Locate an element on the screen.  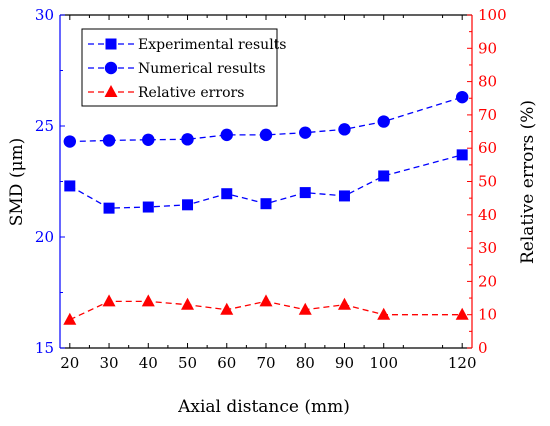
y-left-tick-label: 30 is located at coordinates (44, 15).